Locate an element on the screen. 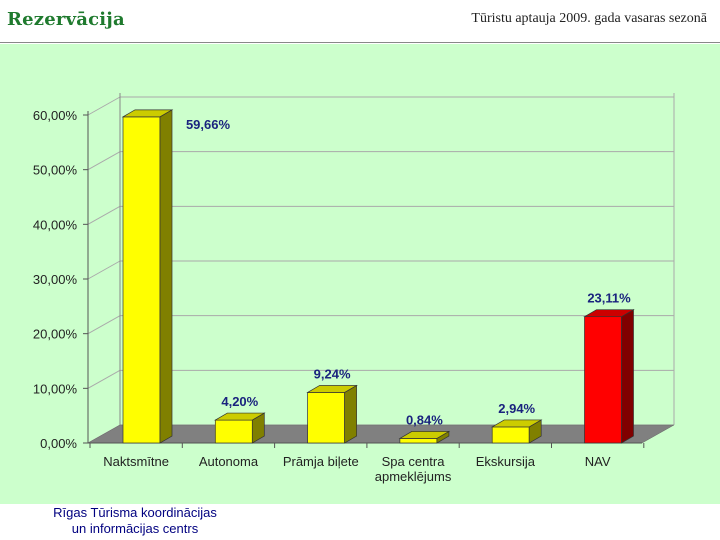 The image size is (720, 540). data-label: 4,20% is located at coordinates (239, 401).